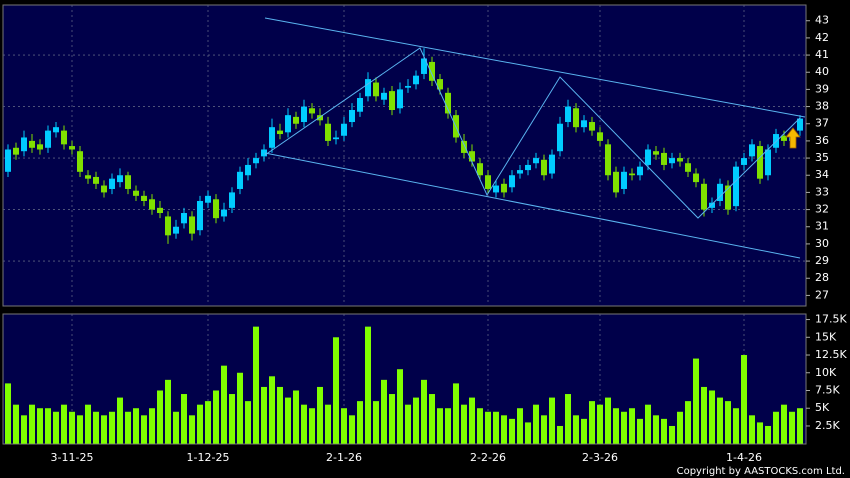  Describe the element at coordinates (822, 209) in the screenshot. I see `y-tick-label: 32` at that location.